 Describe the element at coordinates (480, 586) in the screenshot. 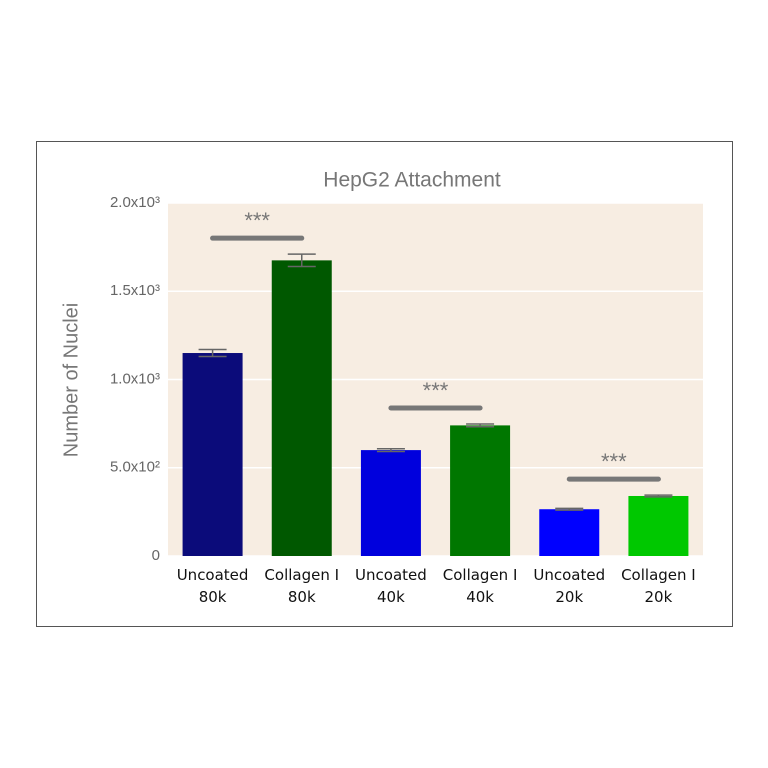

I see `x-tick-label: Collagen I 40k` at that location.